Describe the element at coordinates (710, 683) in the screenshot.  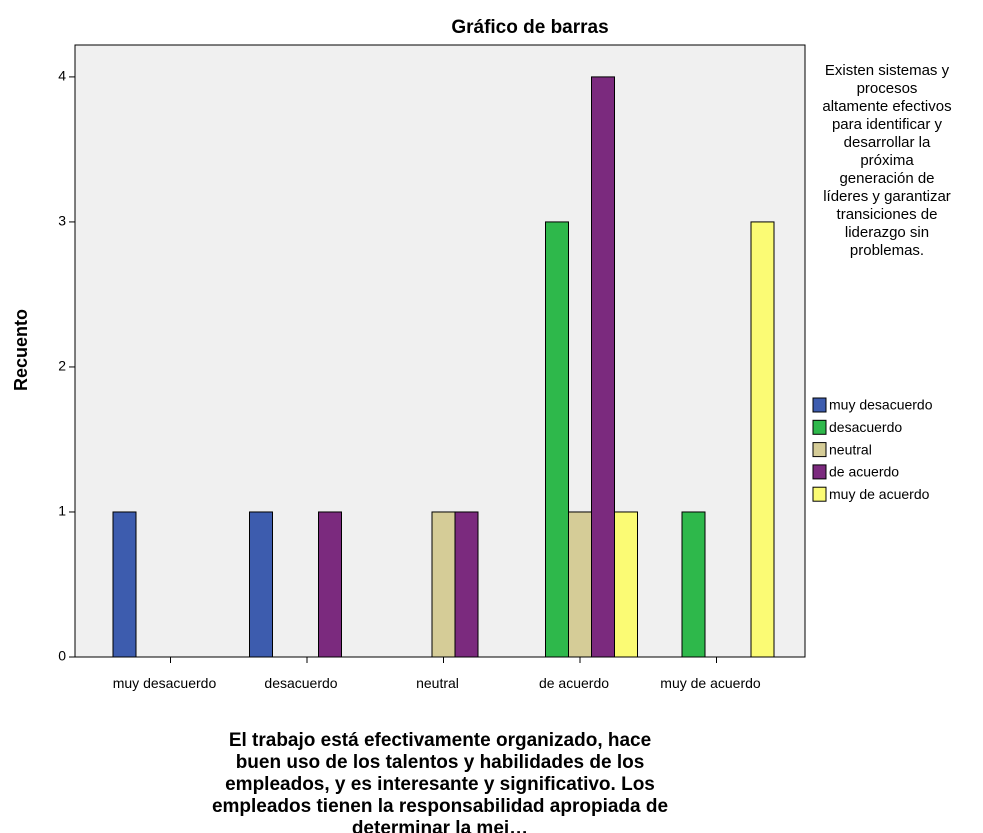
I see `x-tick-label: muy de acuerdo` at that location.